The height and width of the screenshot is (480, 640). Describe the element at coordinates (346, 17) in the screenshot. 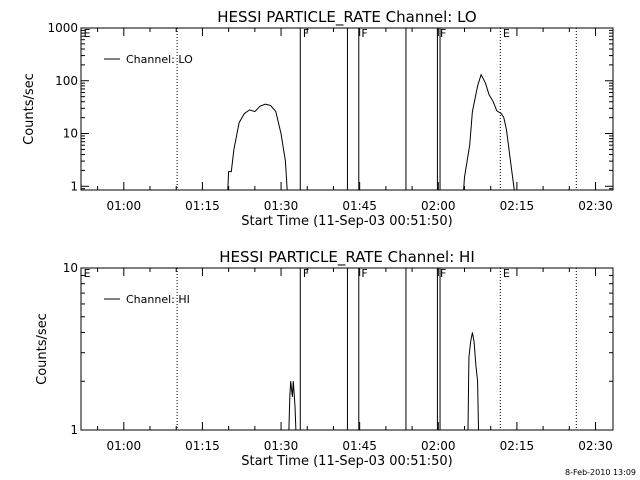

I see `chart-title: HESSI PARTICLE_RATE Channel: LO` at that location.